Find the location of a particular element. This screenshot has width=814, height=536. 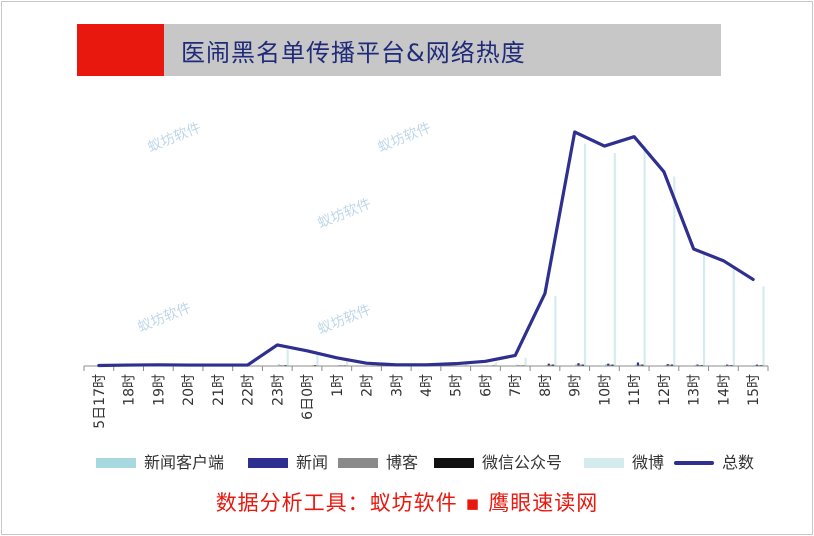

x-tick-label: 22时 is located at coordinates (249, 390).